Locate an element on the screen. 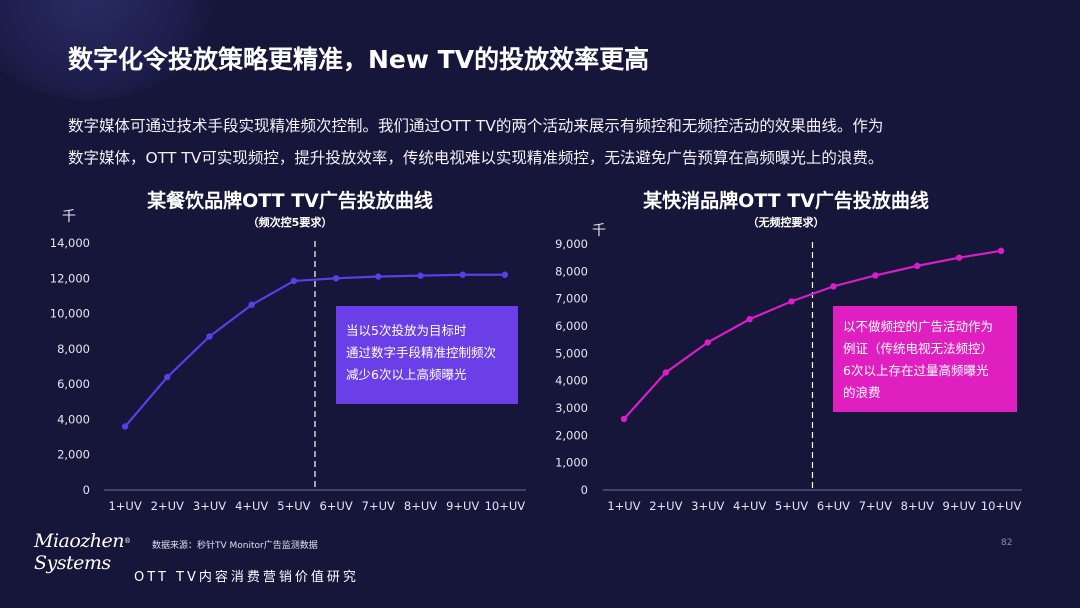 The image size is (1080, 608). logo-line-1: Miaozhen is located at coordinates (79, 541).